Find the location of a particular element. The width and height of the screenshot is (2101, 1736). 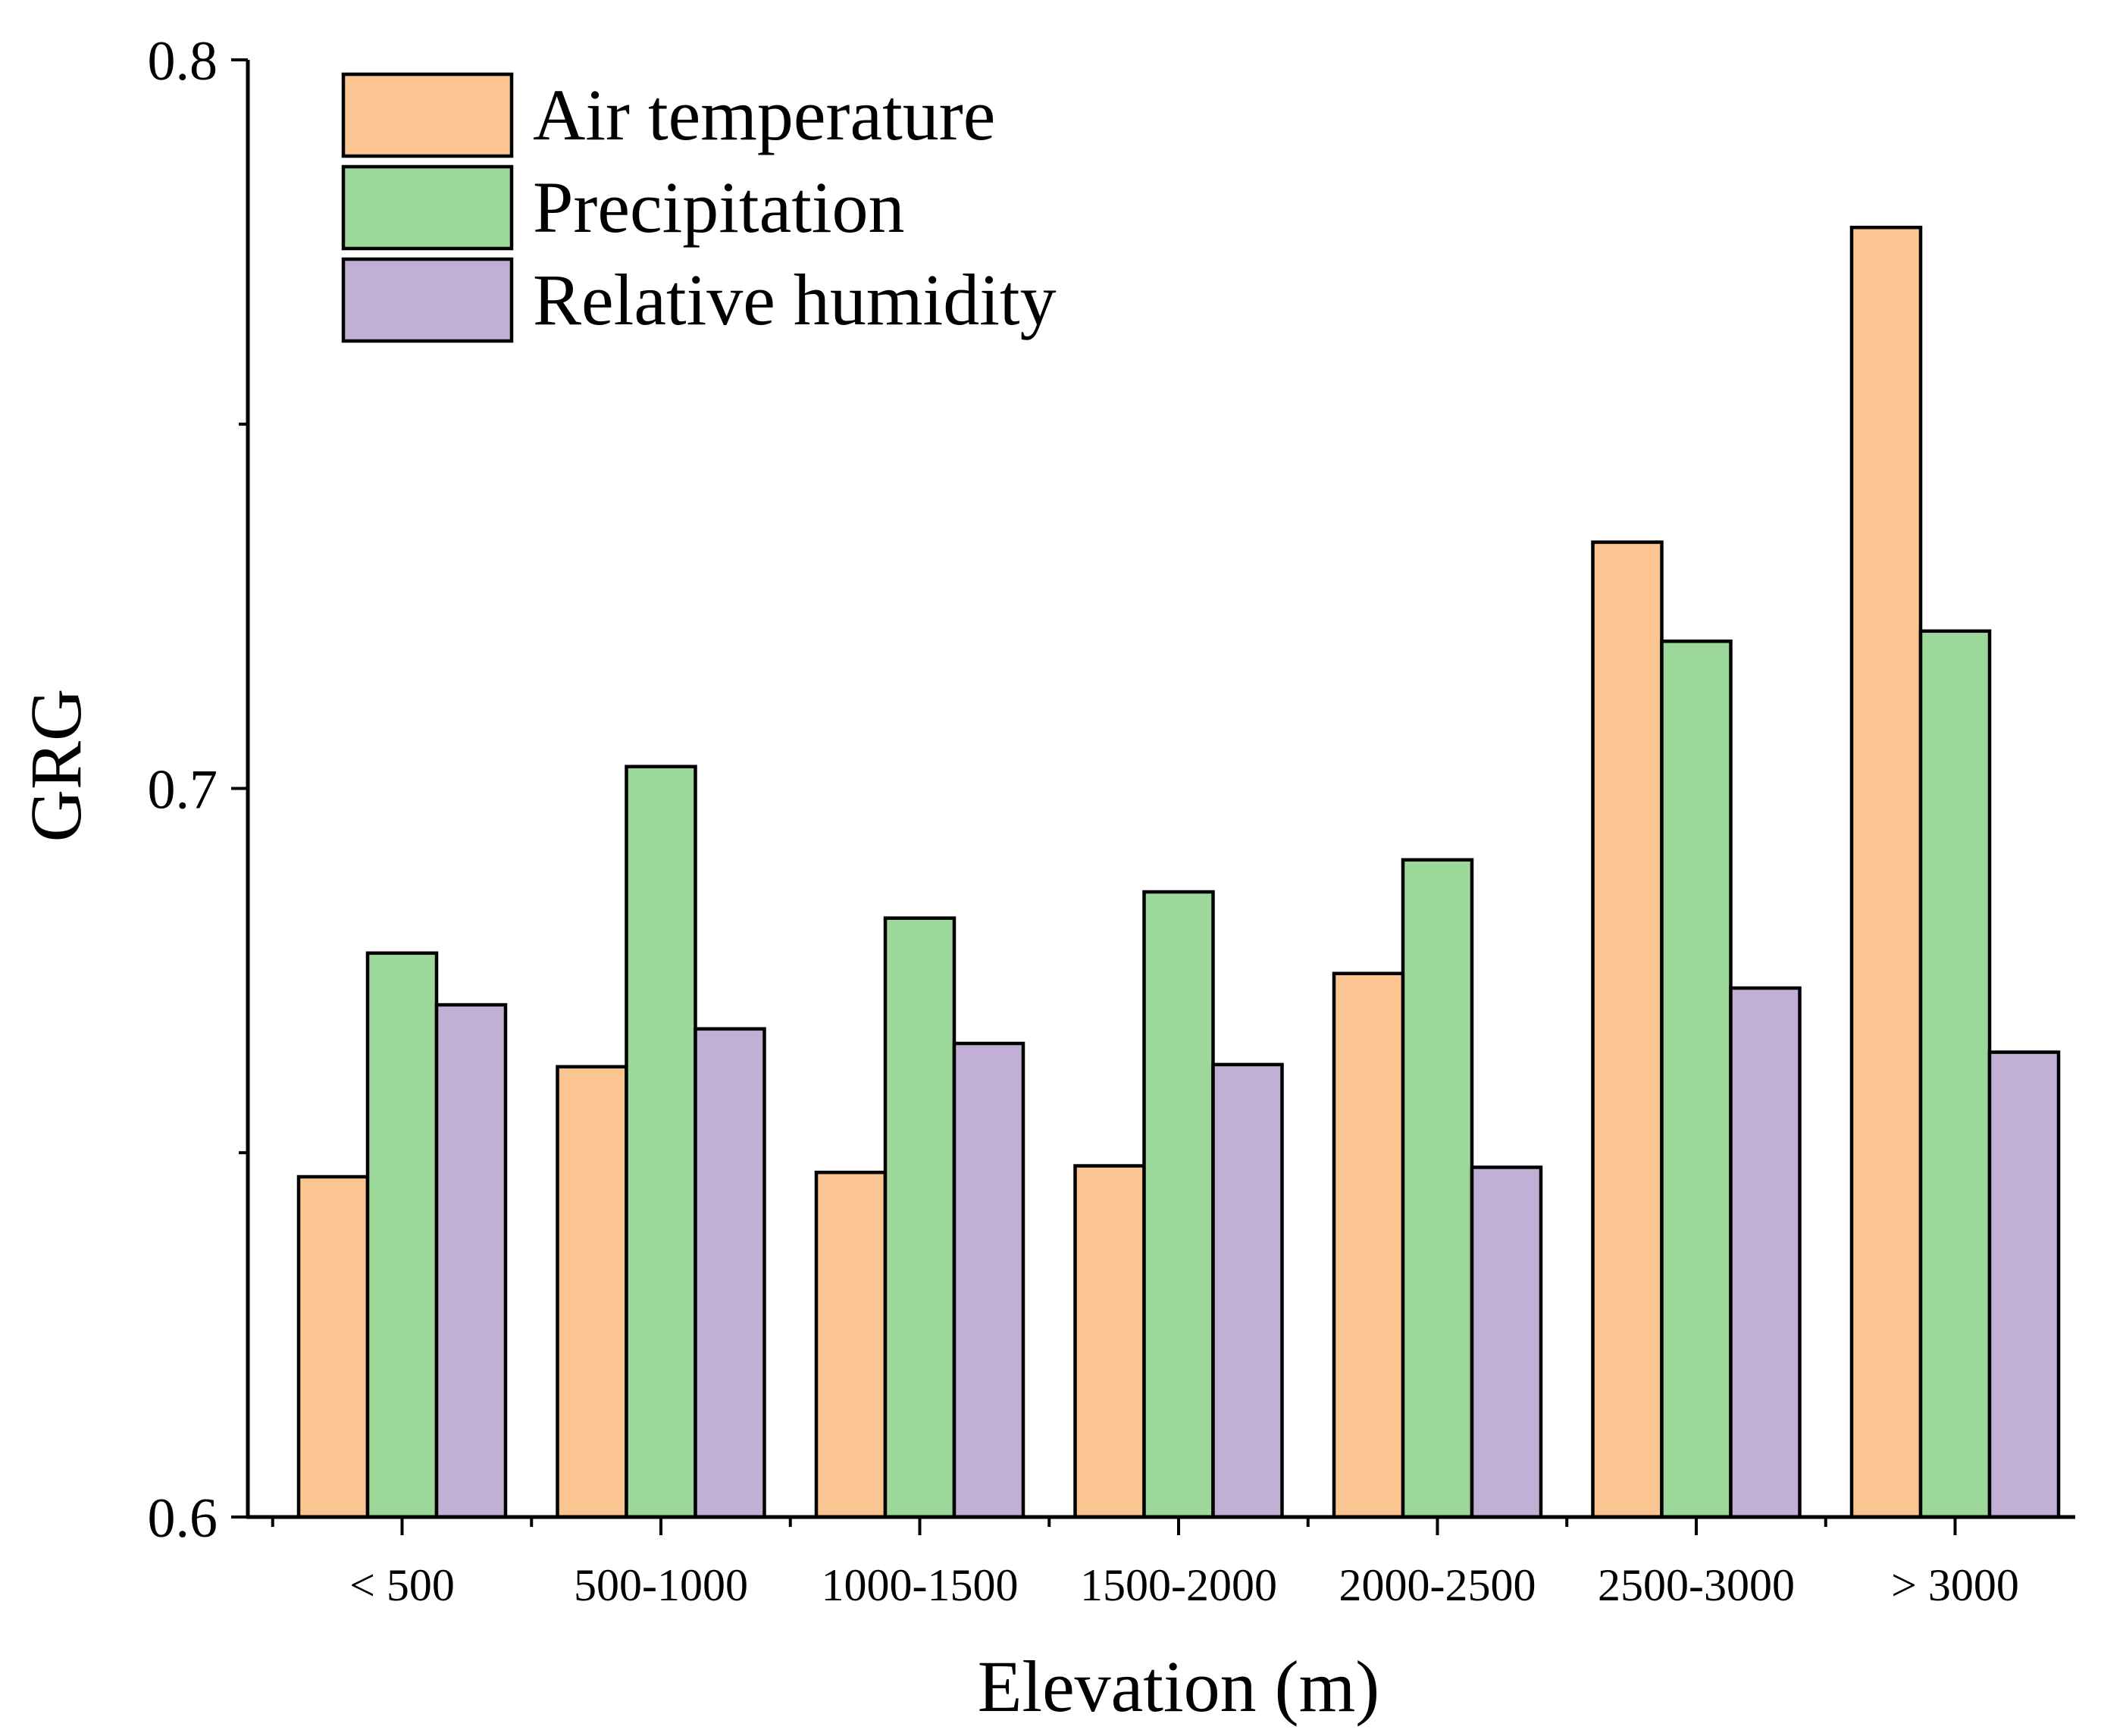

x-tick-label: 1500-2000 is located at coordinates (1178, 1585).